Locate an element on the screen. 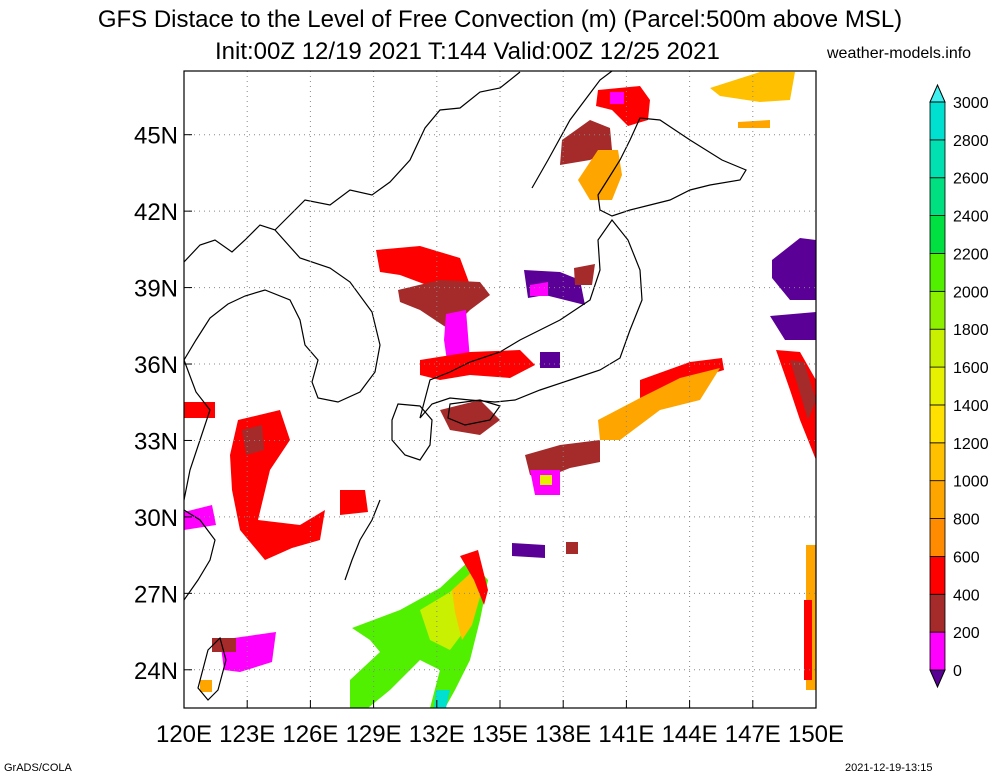 The width and height of the screenshot is (1000, 779). field-plume-red is located at coordinates (474, 577).